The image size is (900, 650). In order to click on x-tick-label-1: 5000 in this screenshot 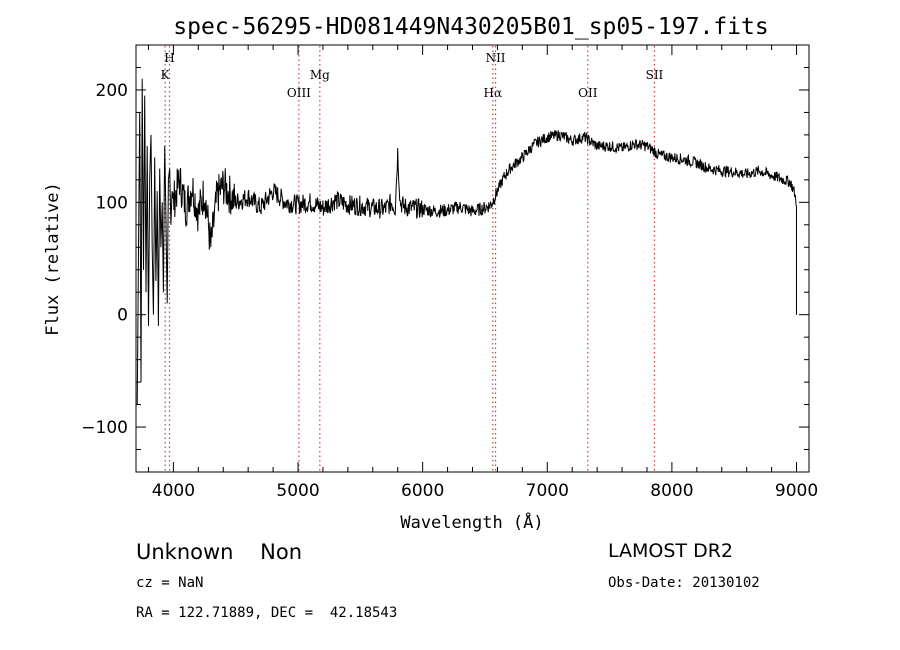, I will do `click(297, 491)`.